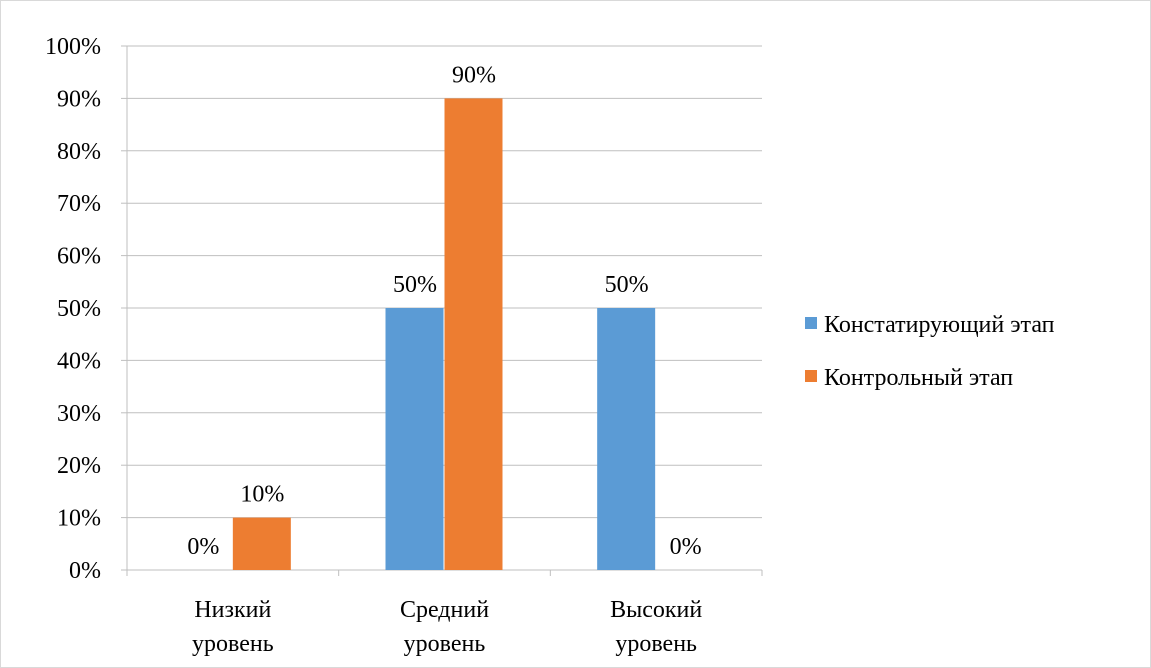 This screenshot has height=668, width=1151. Describe the element at coordinates (262, 495) in the screenshot. I see `data-label: 10%` at that location.